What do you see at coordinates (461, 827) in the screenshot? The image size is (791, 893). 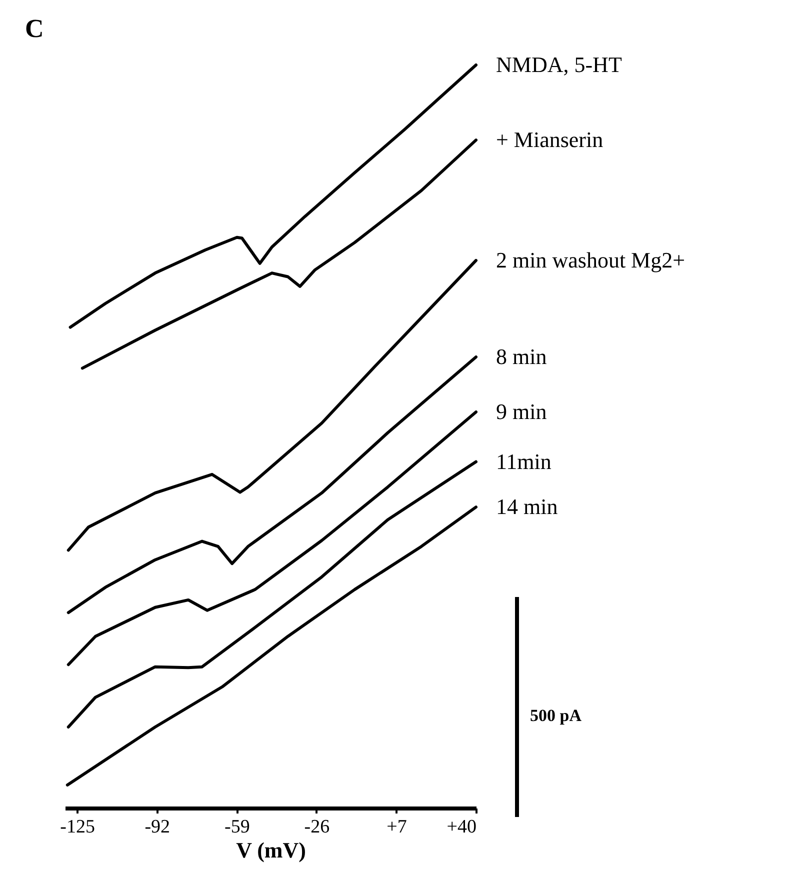 I see `x-tick-label: +40` at bounding box center [461, 827].